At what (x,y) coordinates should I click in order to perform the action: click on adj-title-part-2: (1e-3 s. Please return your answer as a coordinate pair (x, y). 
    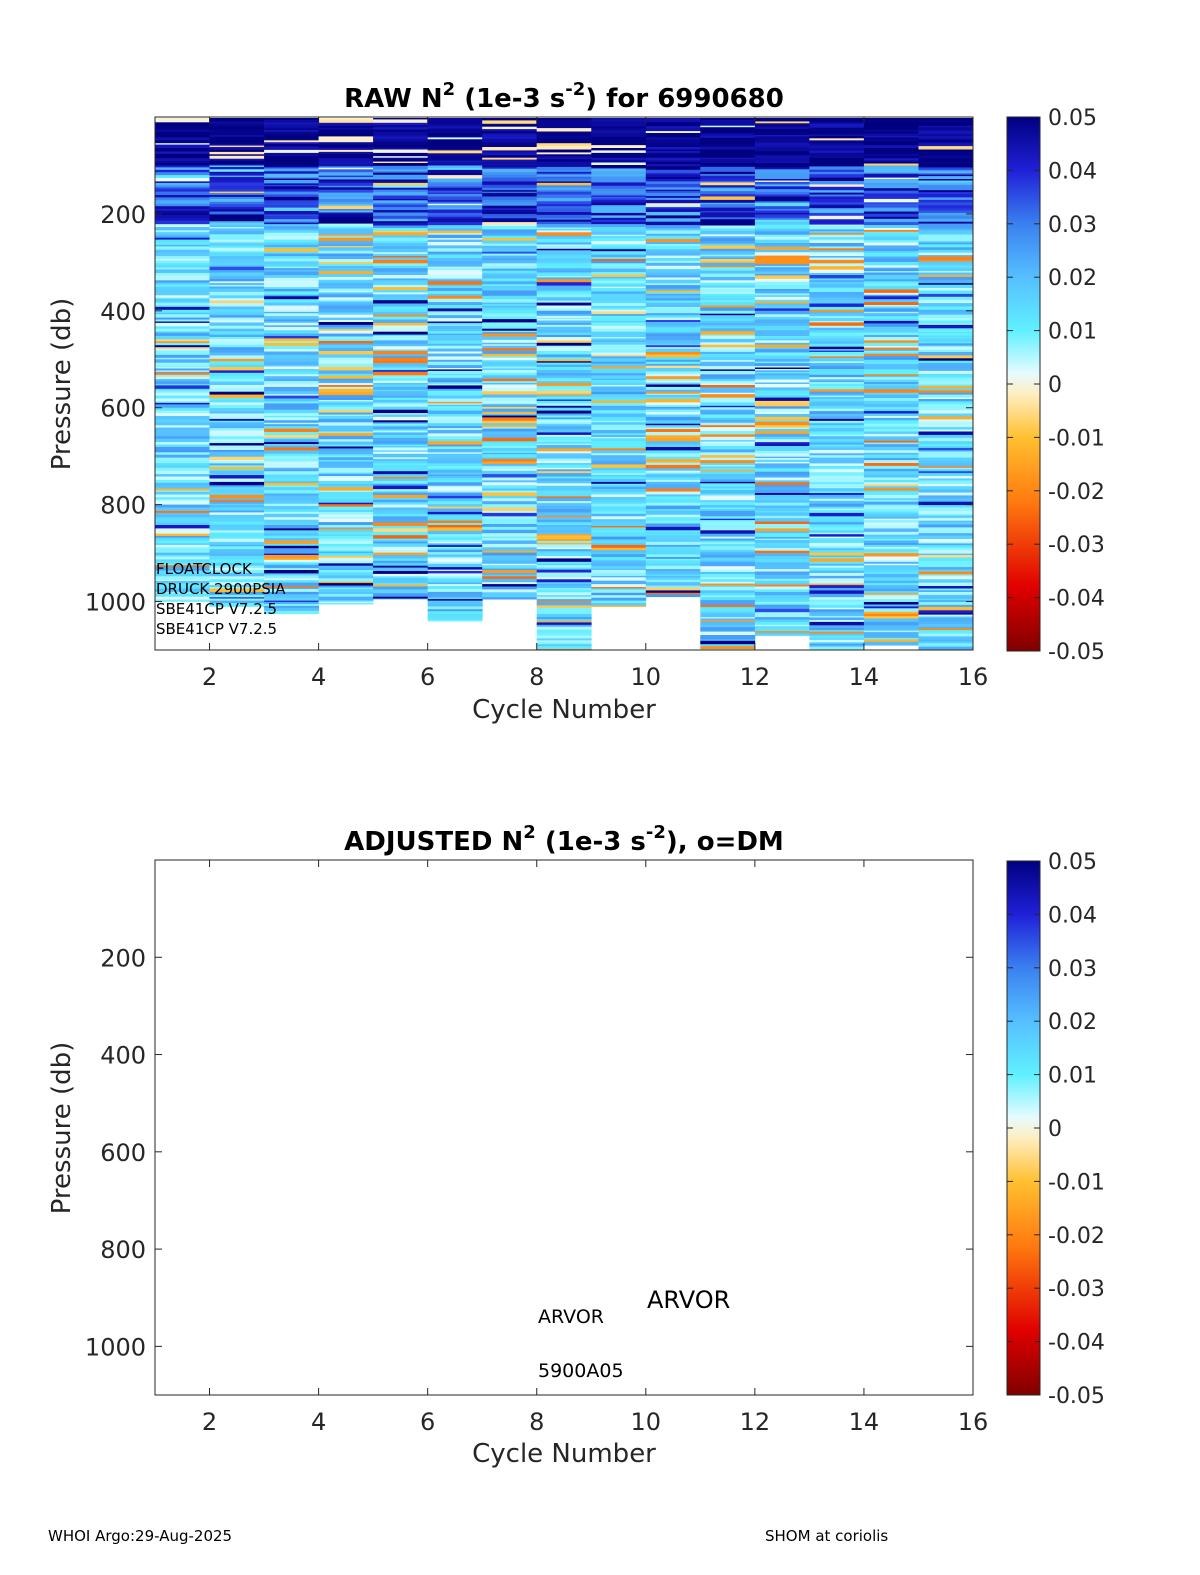
    Looking at the image, I should click on (591, 842).